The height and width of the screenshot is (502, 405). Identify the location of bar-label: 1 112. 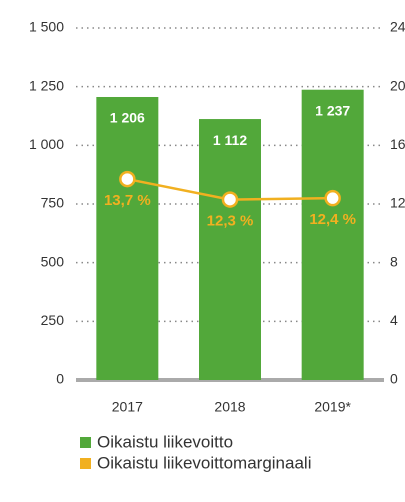
(230, 140).